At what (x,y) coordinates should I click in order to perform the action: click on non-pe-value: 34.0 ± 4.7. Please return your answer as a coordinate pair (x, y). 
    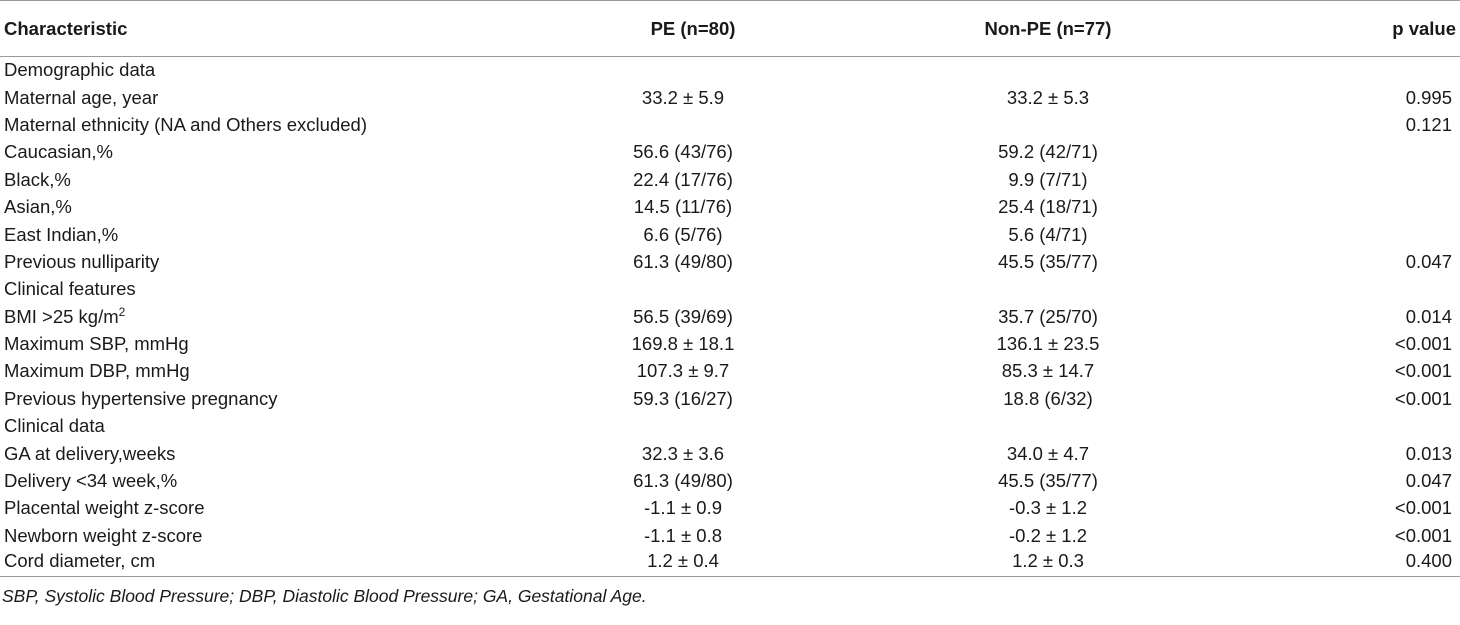
    Looking at the image, I should click on (1048, 453).